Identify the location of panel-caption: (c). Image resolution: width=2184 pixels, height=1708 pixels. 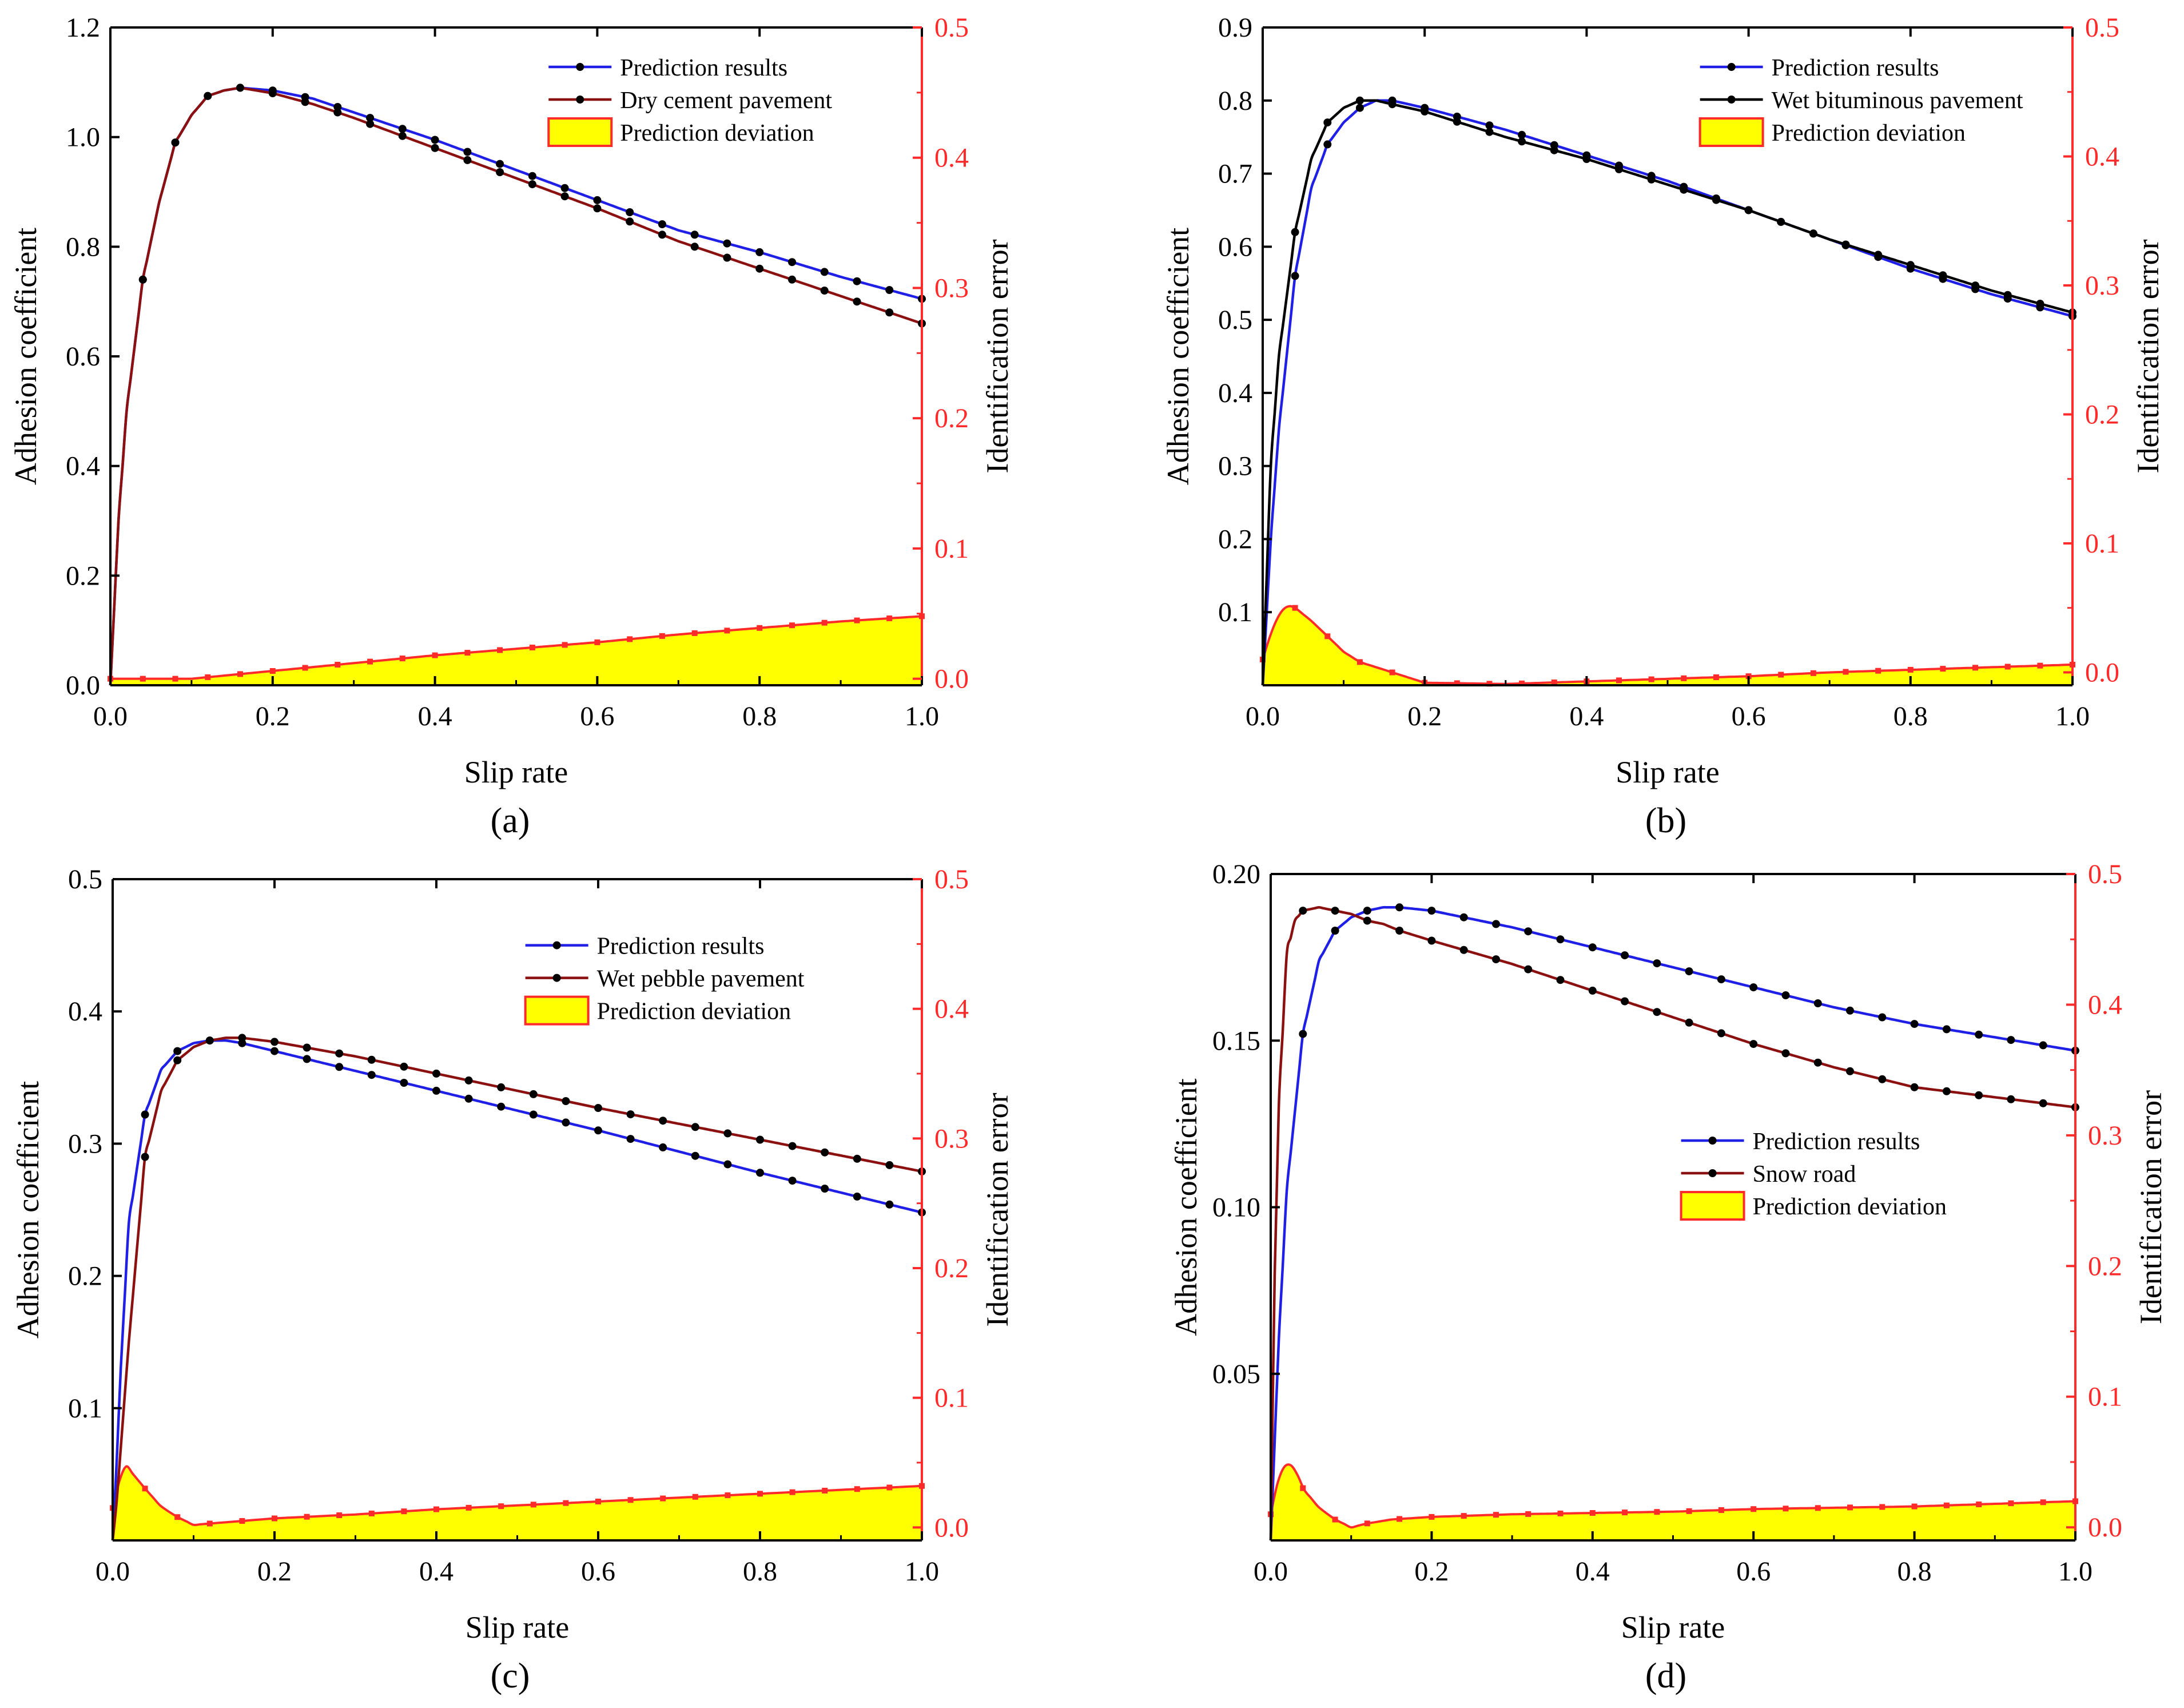
(510, 1676).